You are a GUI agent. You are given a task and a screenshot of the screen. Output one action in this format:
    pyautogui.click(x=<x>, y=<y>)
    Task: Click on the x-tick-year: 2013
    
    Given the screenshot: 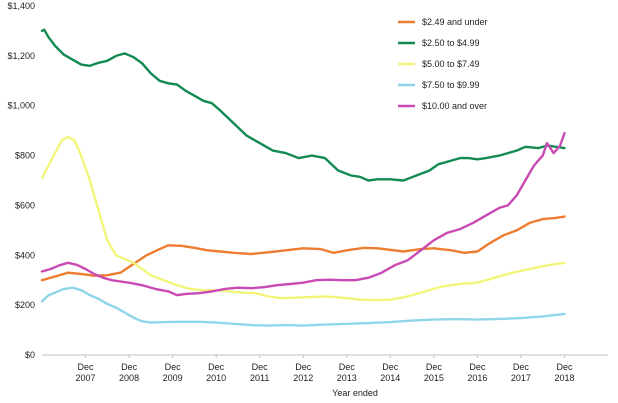 What is the action you would take?
    pyautogui.click(x=347, y=378)
    